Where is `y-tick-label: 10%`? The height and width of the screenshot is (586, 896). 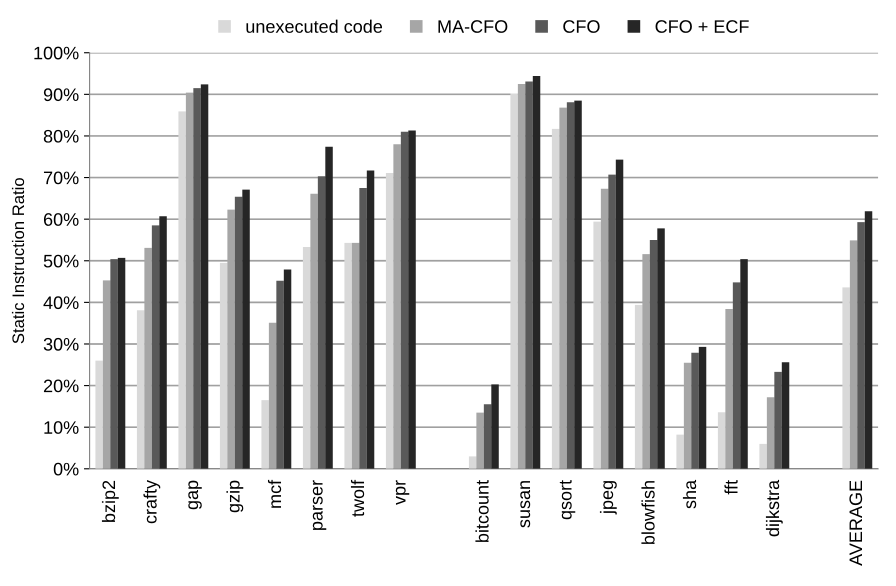 y-tick-label: 10% is located at coordinates (61, 427).